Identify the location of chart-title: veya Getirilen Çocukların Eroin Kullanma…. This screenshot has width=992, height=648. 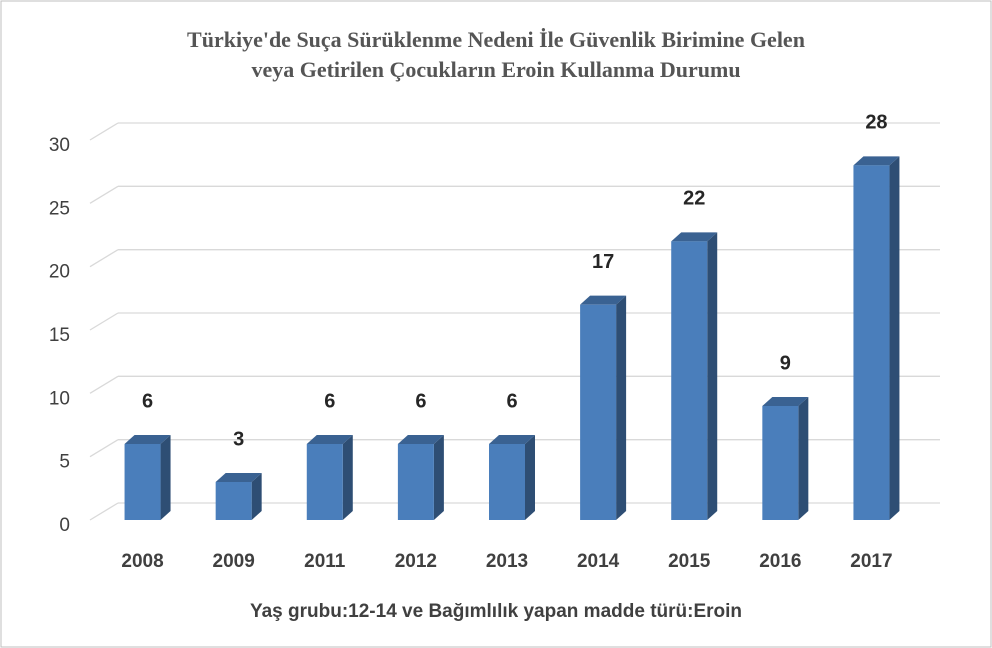
(495, 69).